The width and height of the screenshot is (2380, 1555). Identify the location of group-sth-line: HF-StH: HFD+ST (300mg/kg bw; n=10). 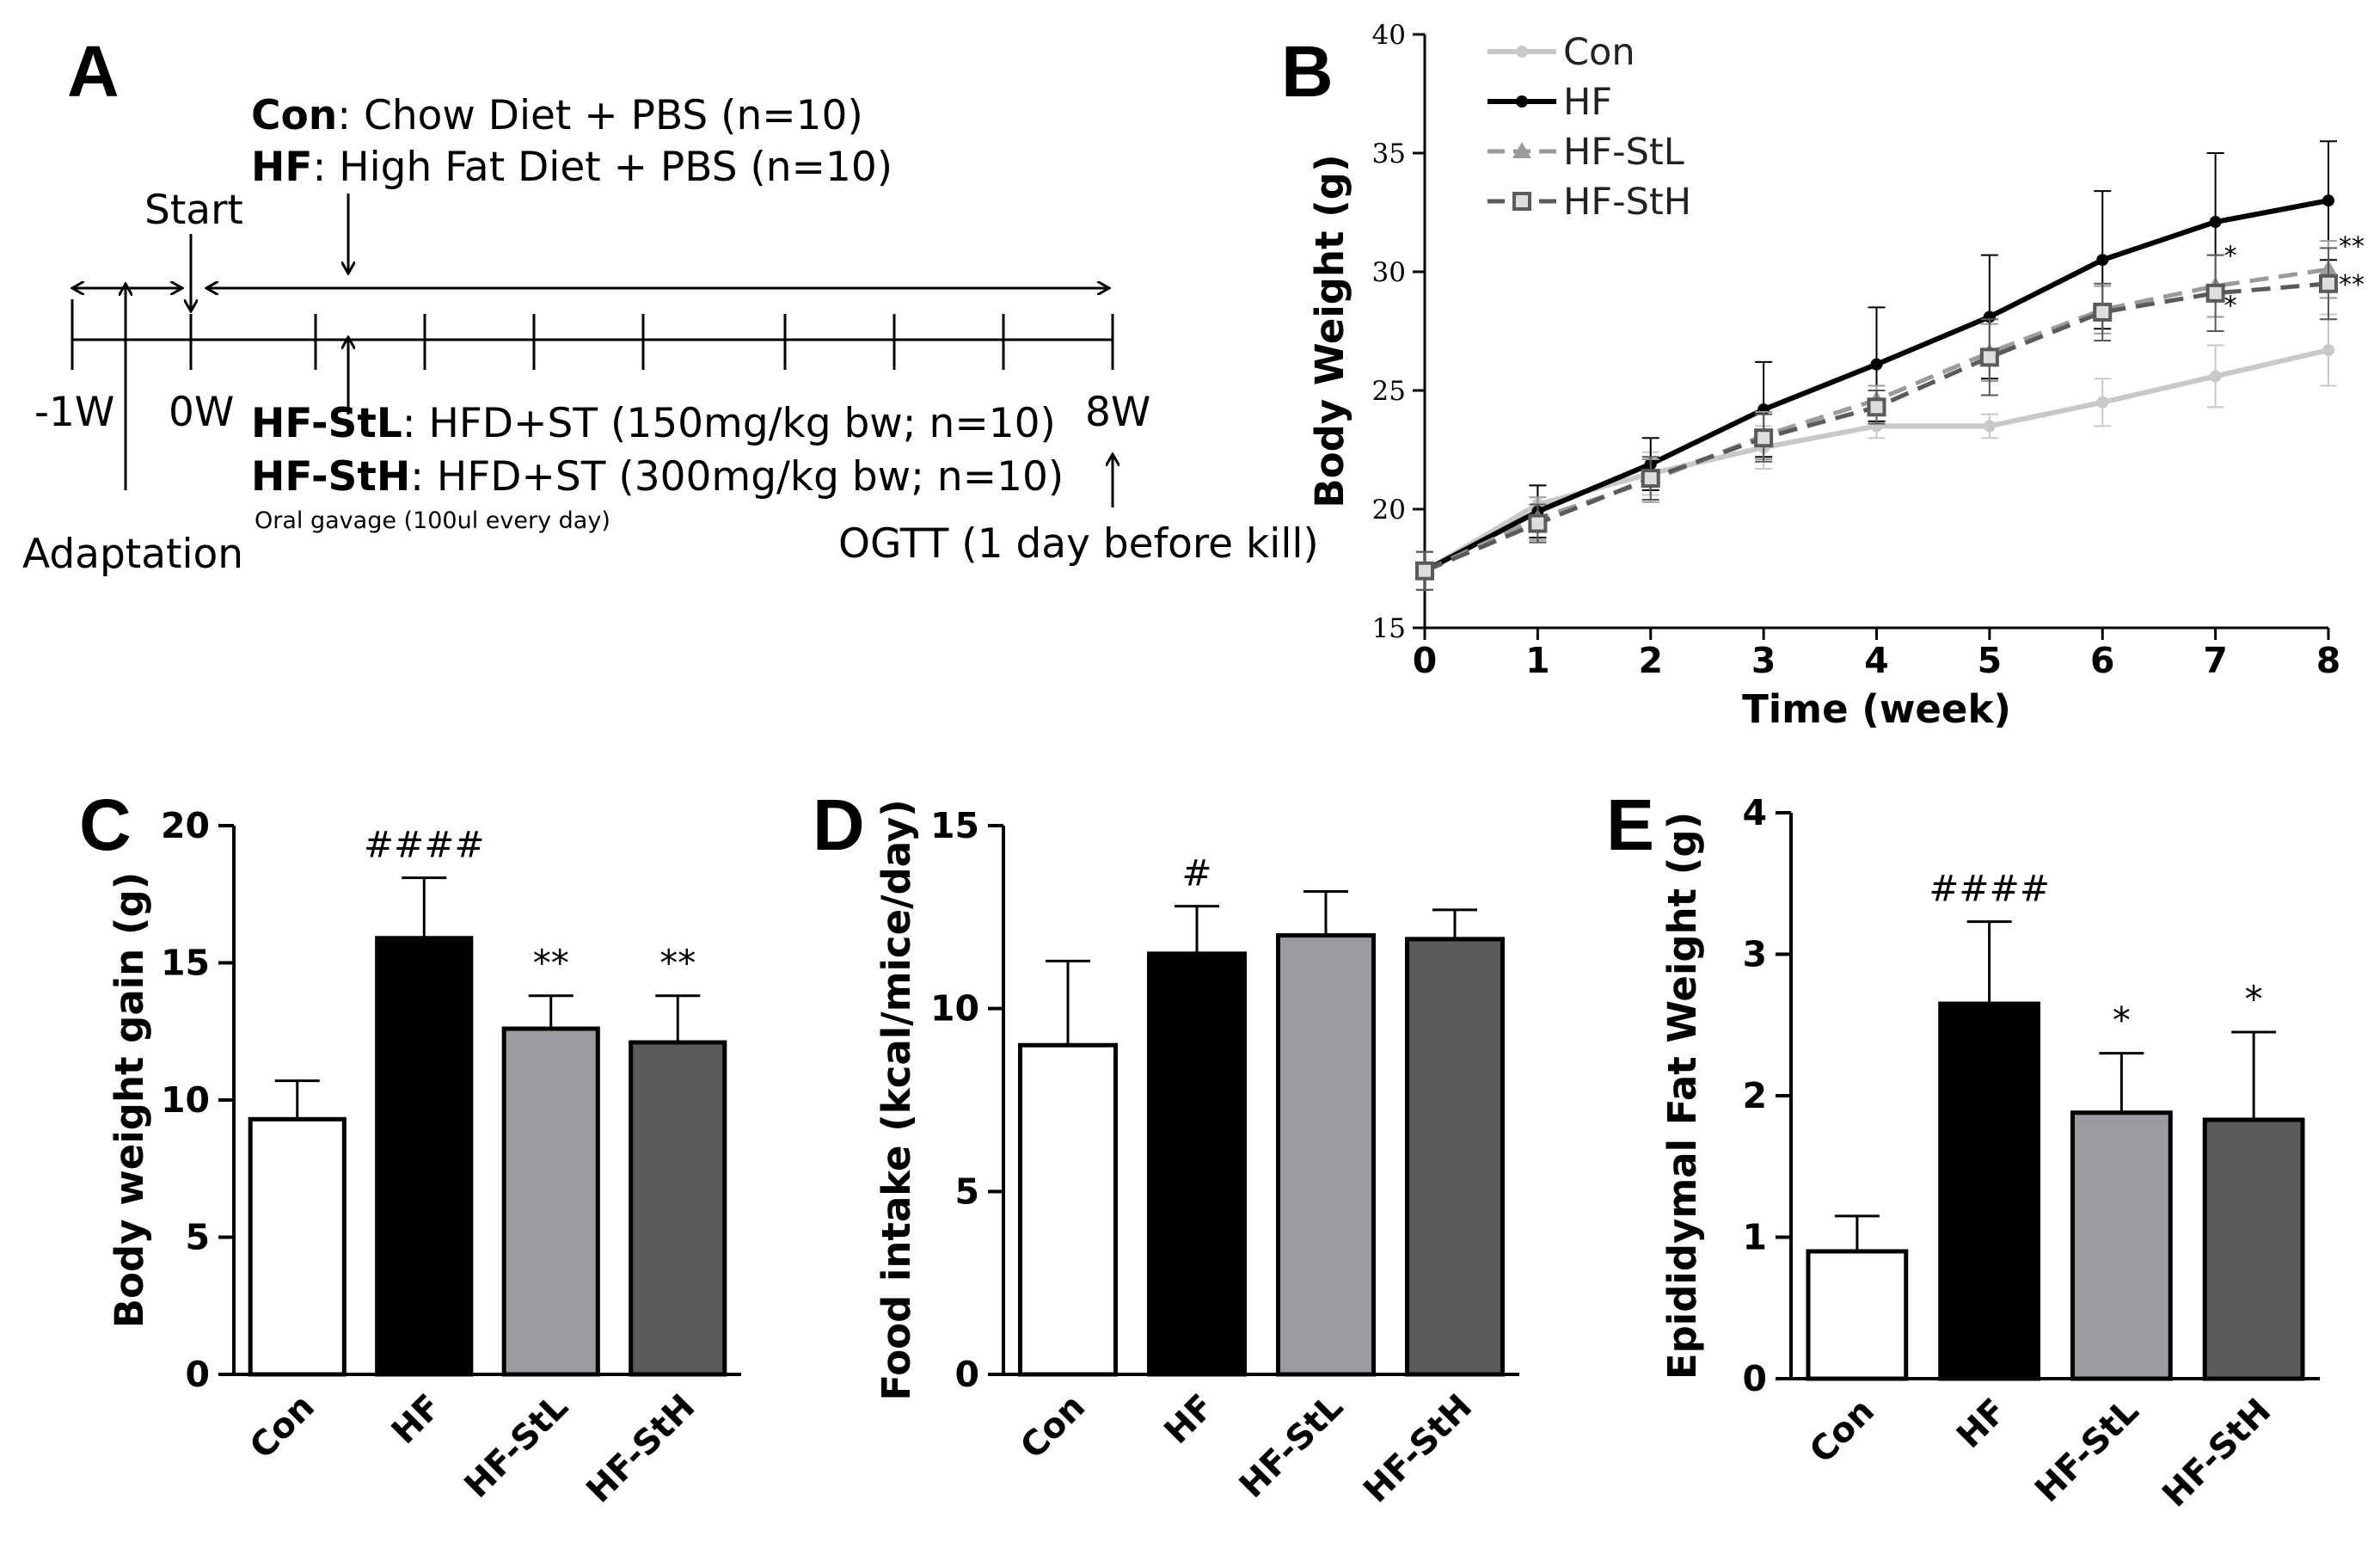
(658, 477).